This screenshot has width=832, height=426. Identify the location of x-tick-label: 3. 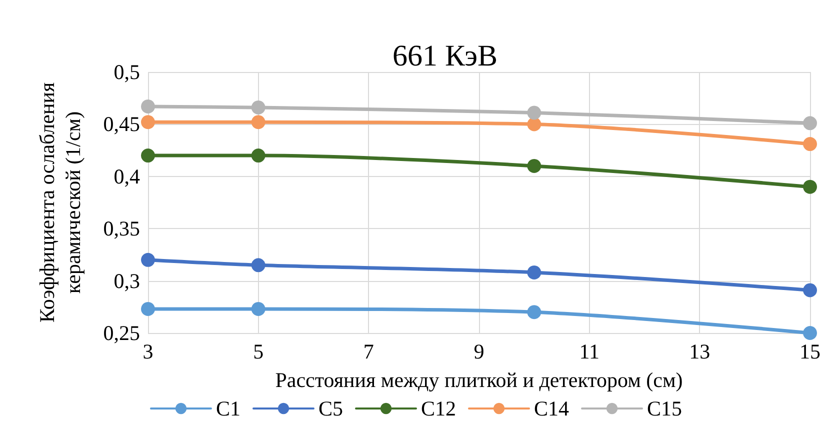
(148, 352).